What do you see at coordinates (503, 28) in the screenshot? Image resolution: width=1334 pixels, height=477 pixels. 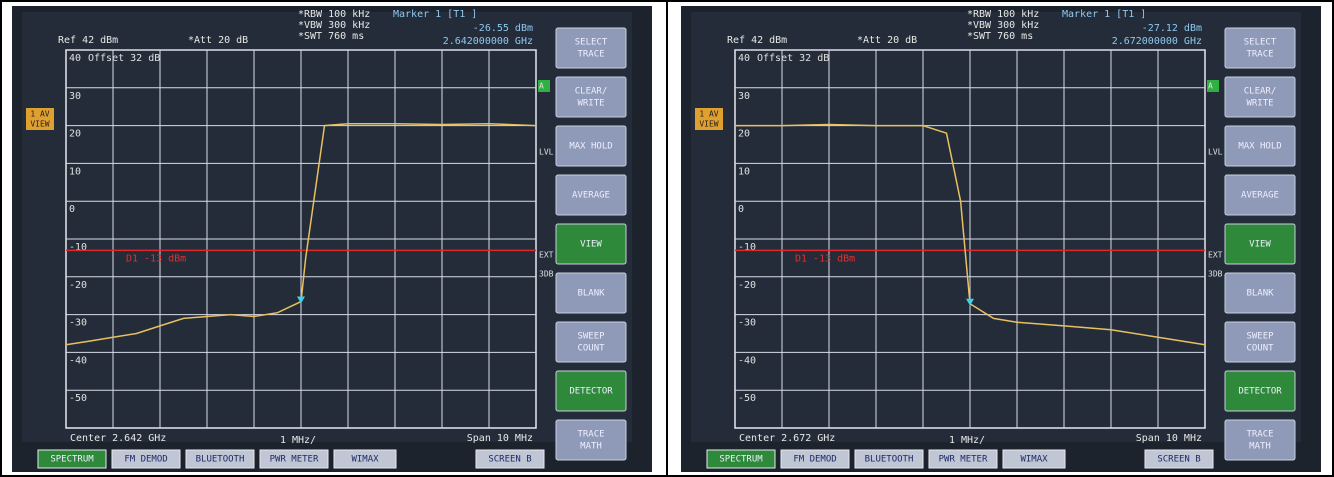 I see `marker-value: -26.55 dBm` at bounding box center [503, 28].